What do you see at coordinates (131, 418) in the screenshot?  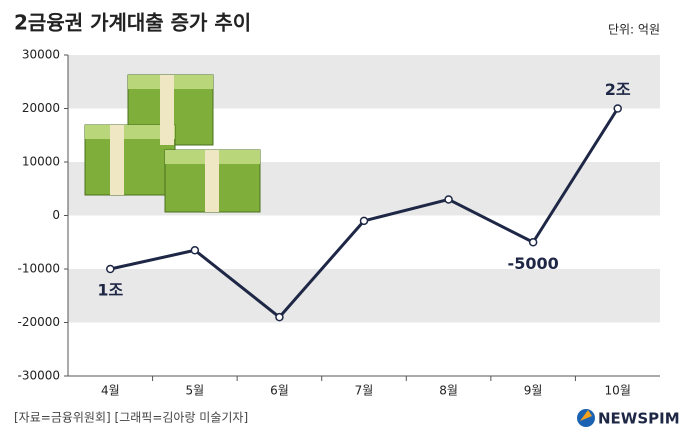 I see `source: [자료=금융위원회] [그래픽=김아랑 미술기자]` at bounding box center [131, 418].